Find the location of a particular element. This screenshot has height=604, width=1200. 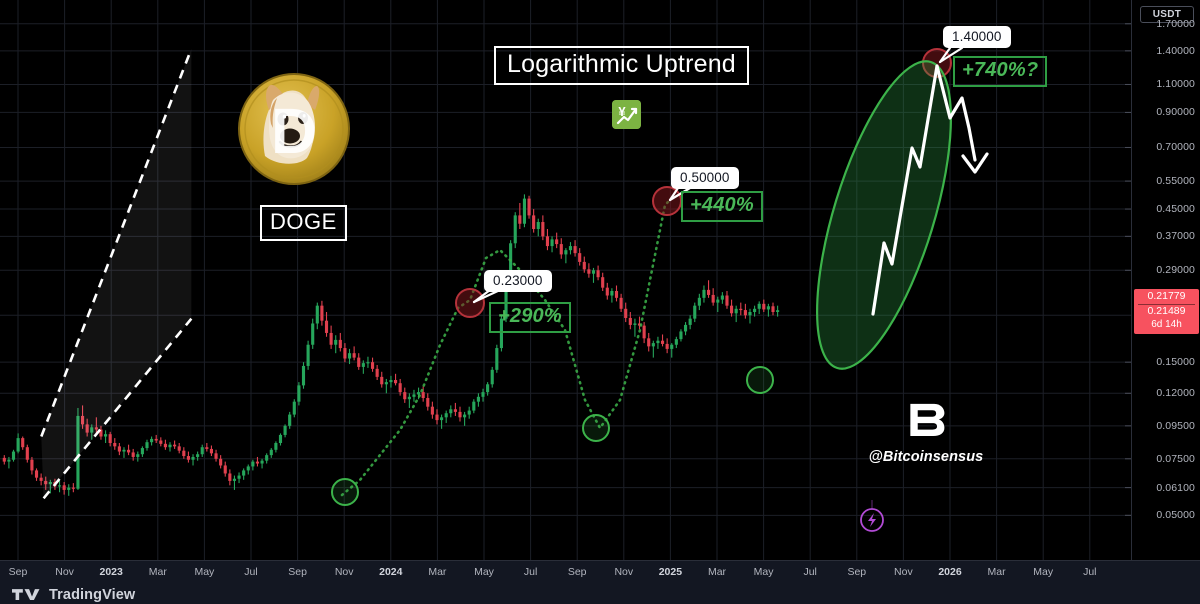

price-tick: 1.40000 is located at coordinates (1175, 50).